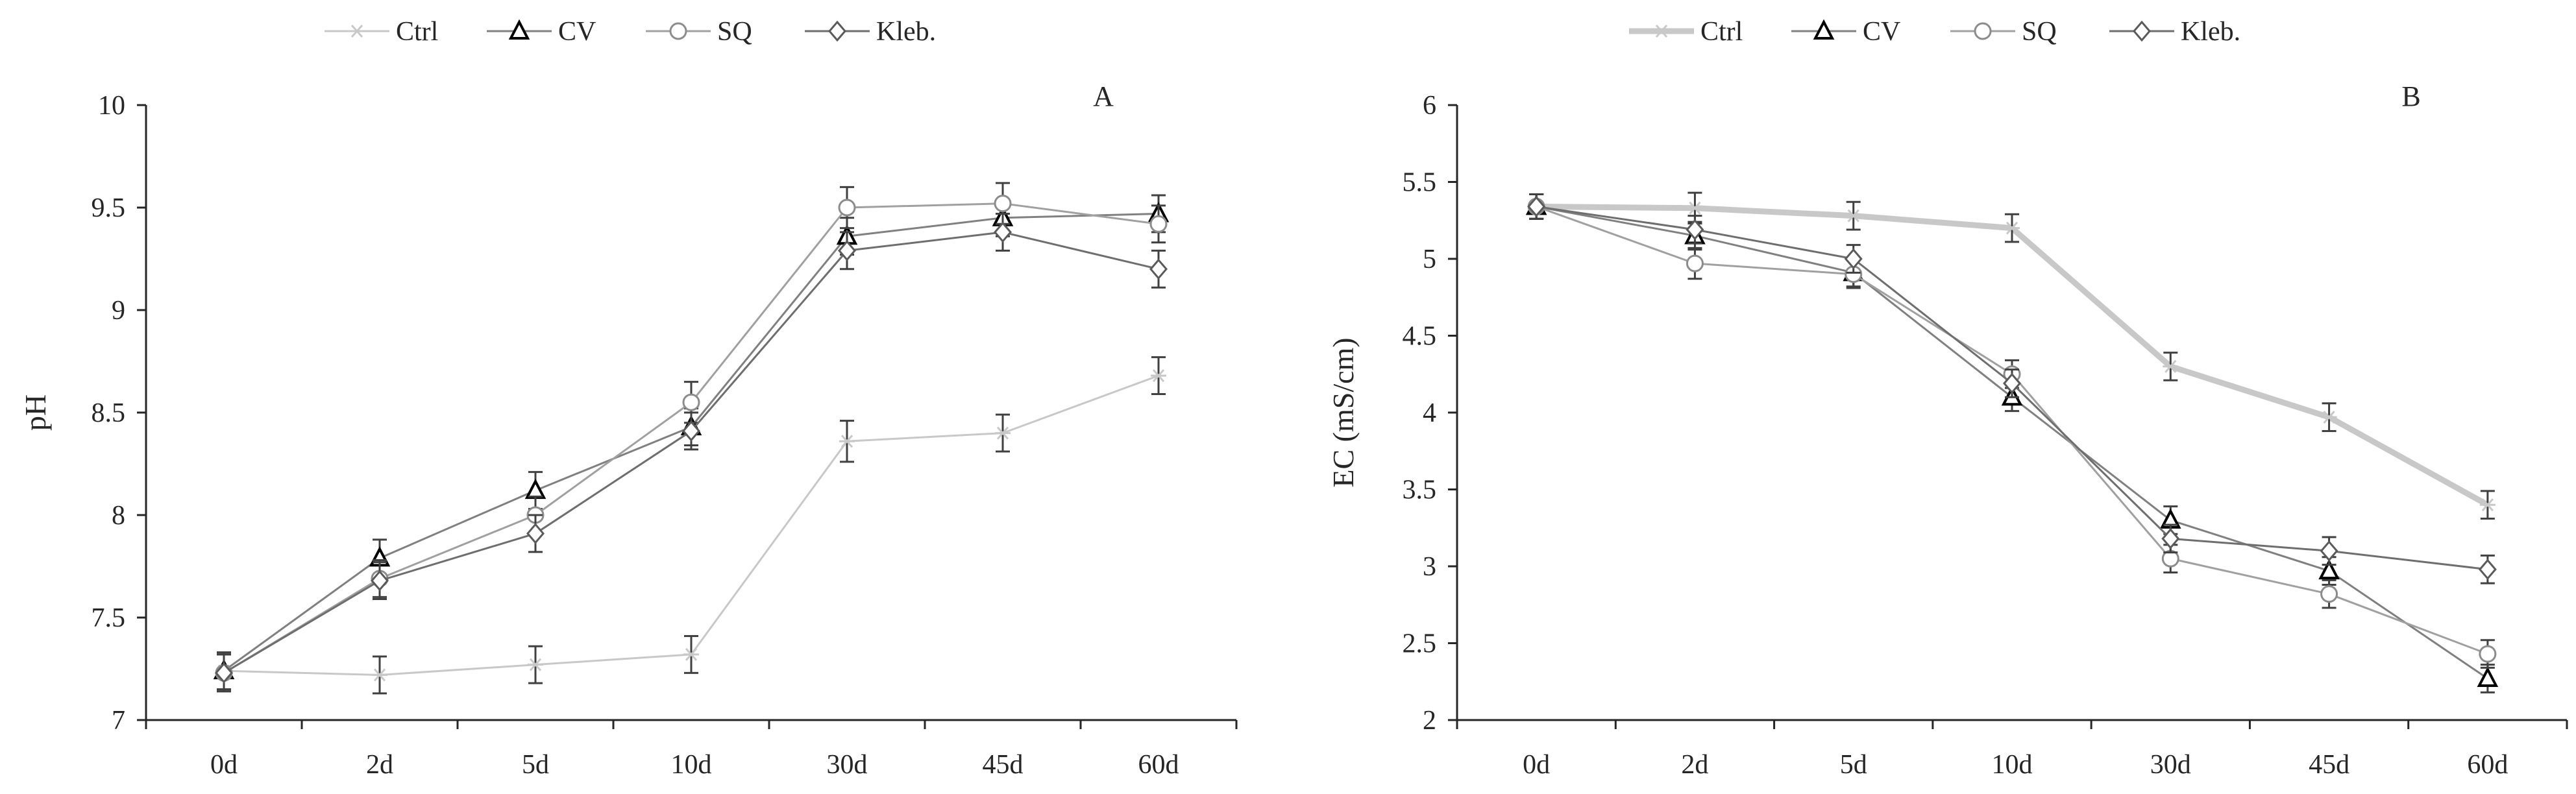 The height and width of the screenshot is (794, 2576). I want to click on y-tick-label: 3, so click(1429, 567).